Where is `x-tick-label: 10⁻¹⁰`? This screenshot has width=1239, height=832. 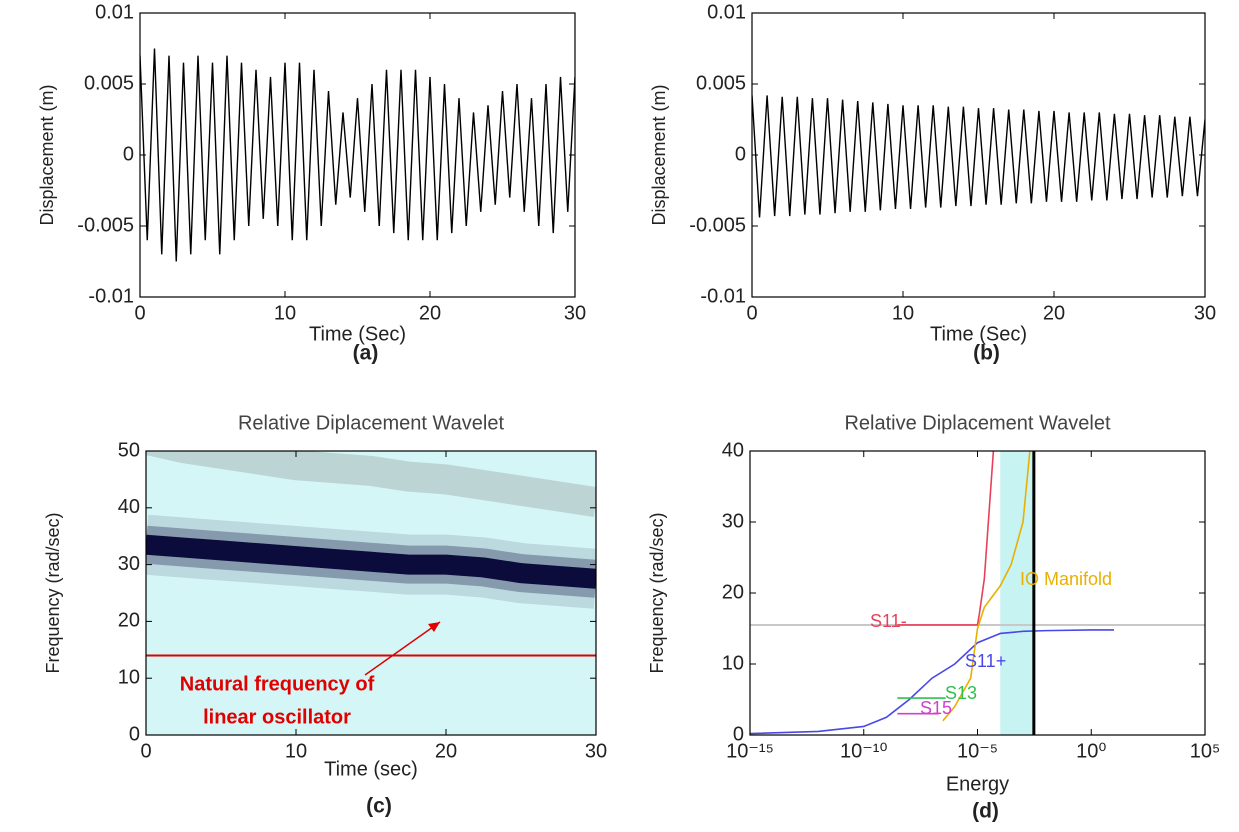 x-tick-label: 10⁻¹⁰ is located at coordinates (863, 751).